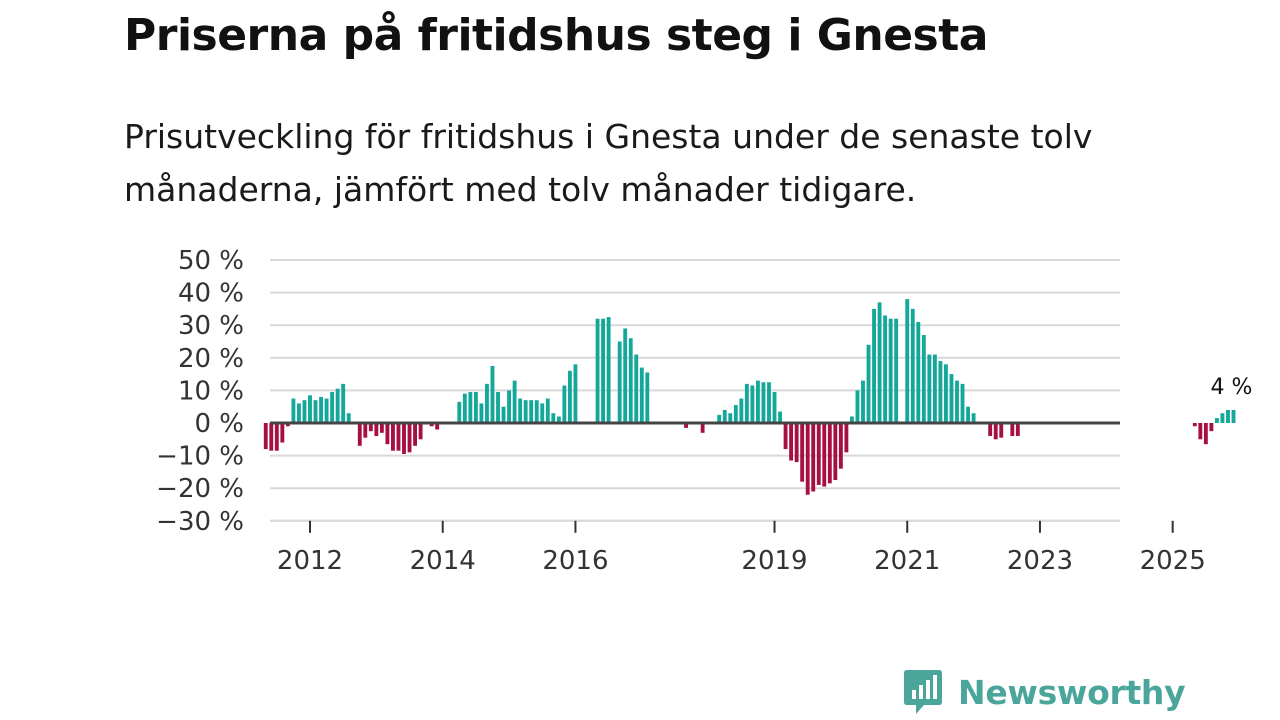 This screenshot has height=720, width=1280. What do you see at coordinates (211, 294) in the screenshot?
I see `y-tick-label: 40 %` at bounding box center [211, 294].